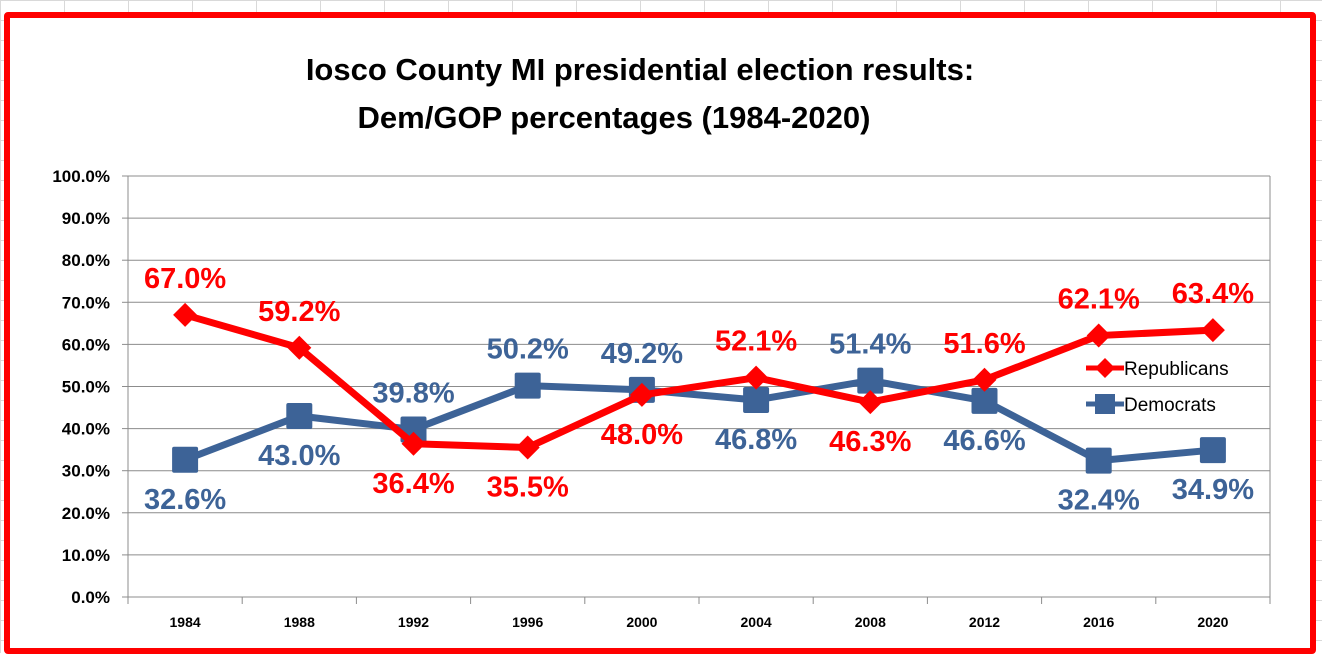 Image resolution: width=1322 pixels, height=654 pixels. I want to click on legend: Republicans Democrats, so click(1157, 387).